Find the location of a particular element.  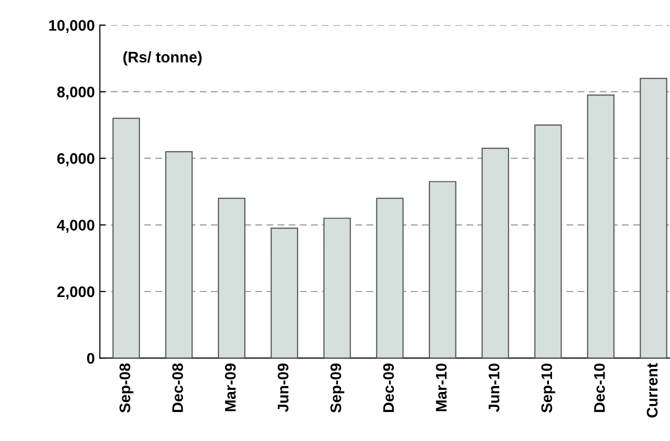

x-tick-label: Sep-09 is located at coordinates (337, 388).